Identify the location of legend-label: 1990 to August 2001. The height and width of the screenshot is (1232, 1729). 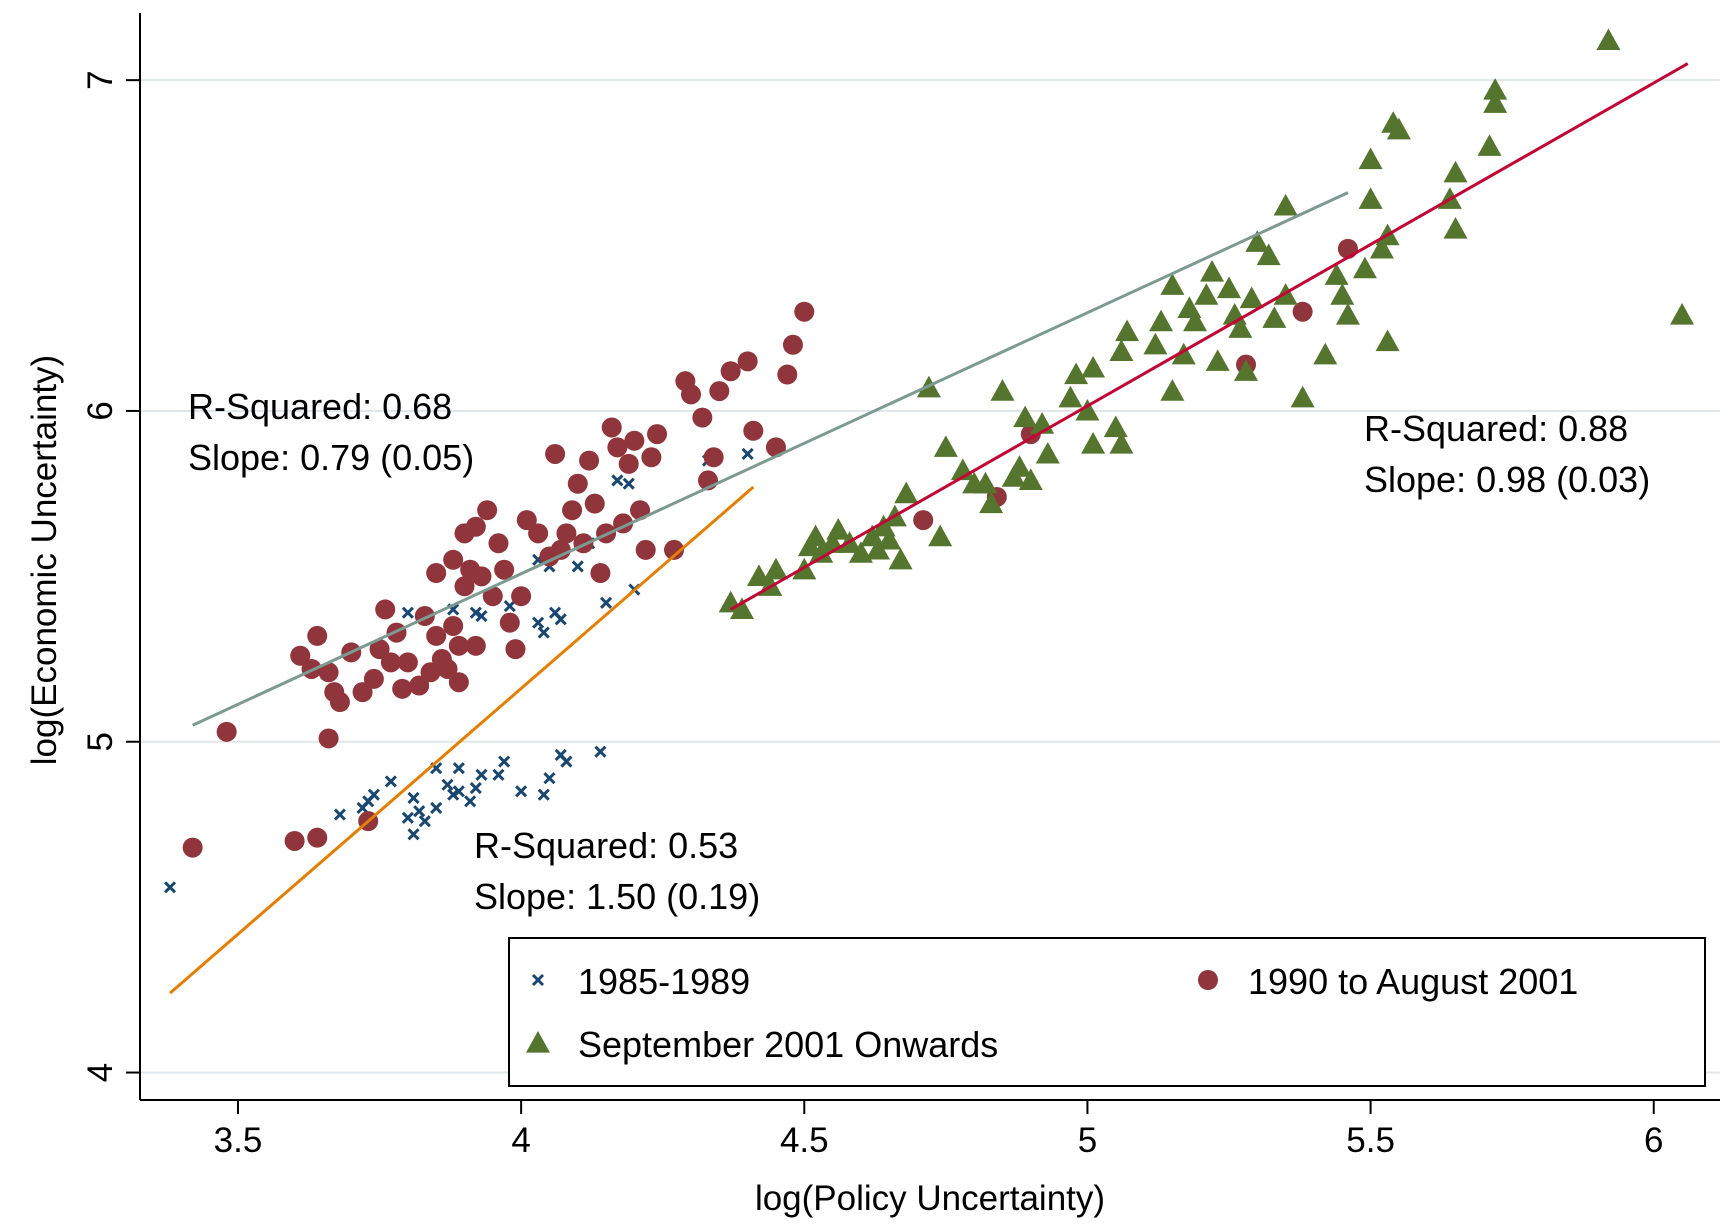
(1413, 981).